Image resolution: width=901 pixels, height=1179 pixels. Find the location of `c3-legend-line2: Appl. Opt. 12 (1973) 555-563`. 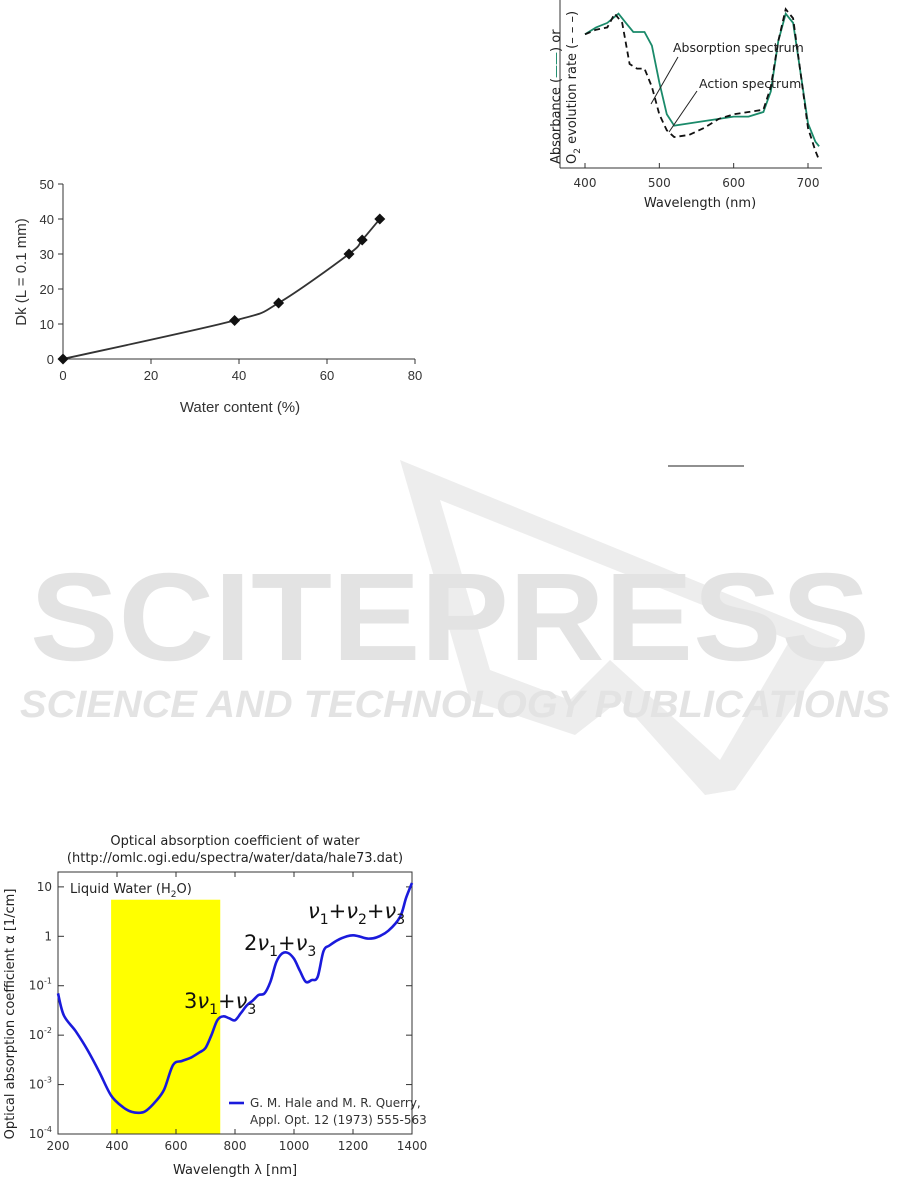

c3-legend-line2: Appl. Opt. 12 (1973) 555-563 is located at coordinates (338, 1120).